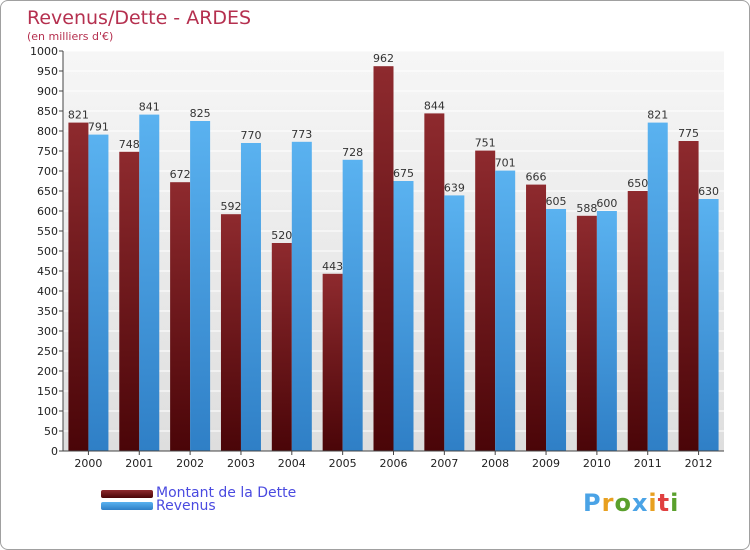  I want to click on legend-label-revenus: Revenus, so click(186, 506).